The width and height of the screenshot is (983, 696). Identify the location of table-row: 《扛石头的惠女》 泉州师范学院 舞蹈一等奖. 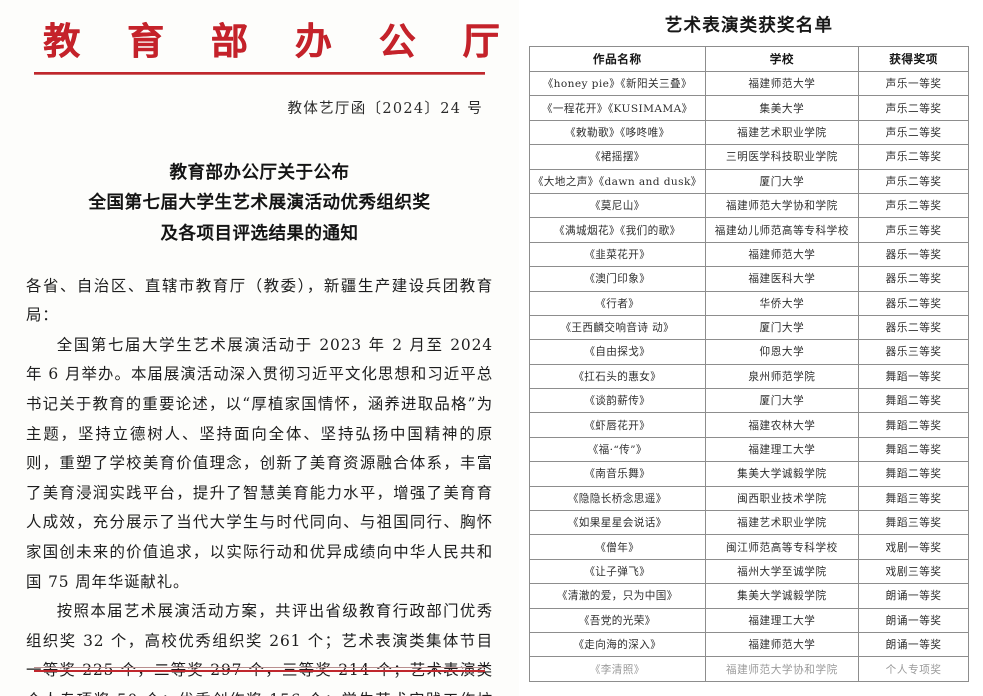
(749, 376).